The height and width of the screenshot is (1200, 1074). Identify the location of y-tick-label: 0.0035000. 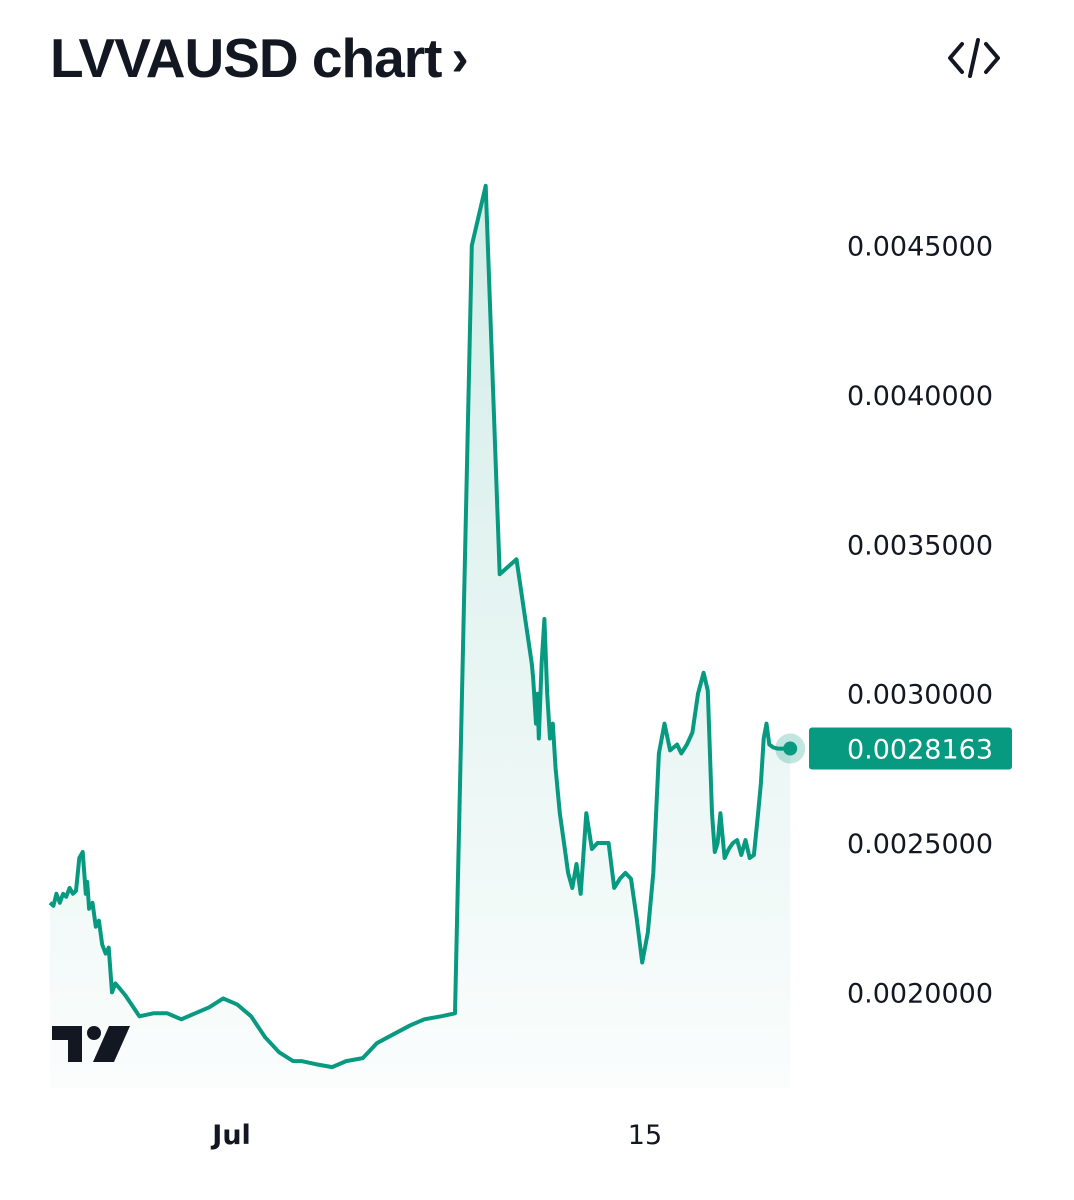
(920, 545).